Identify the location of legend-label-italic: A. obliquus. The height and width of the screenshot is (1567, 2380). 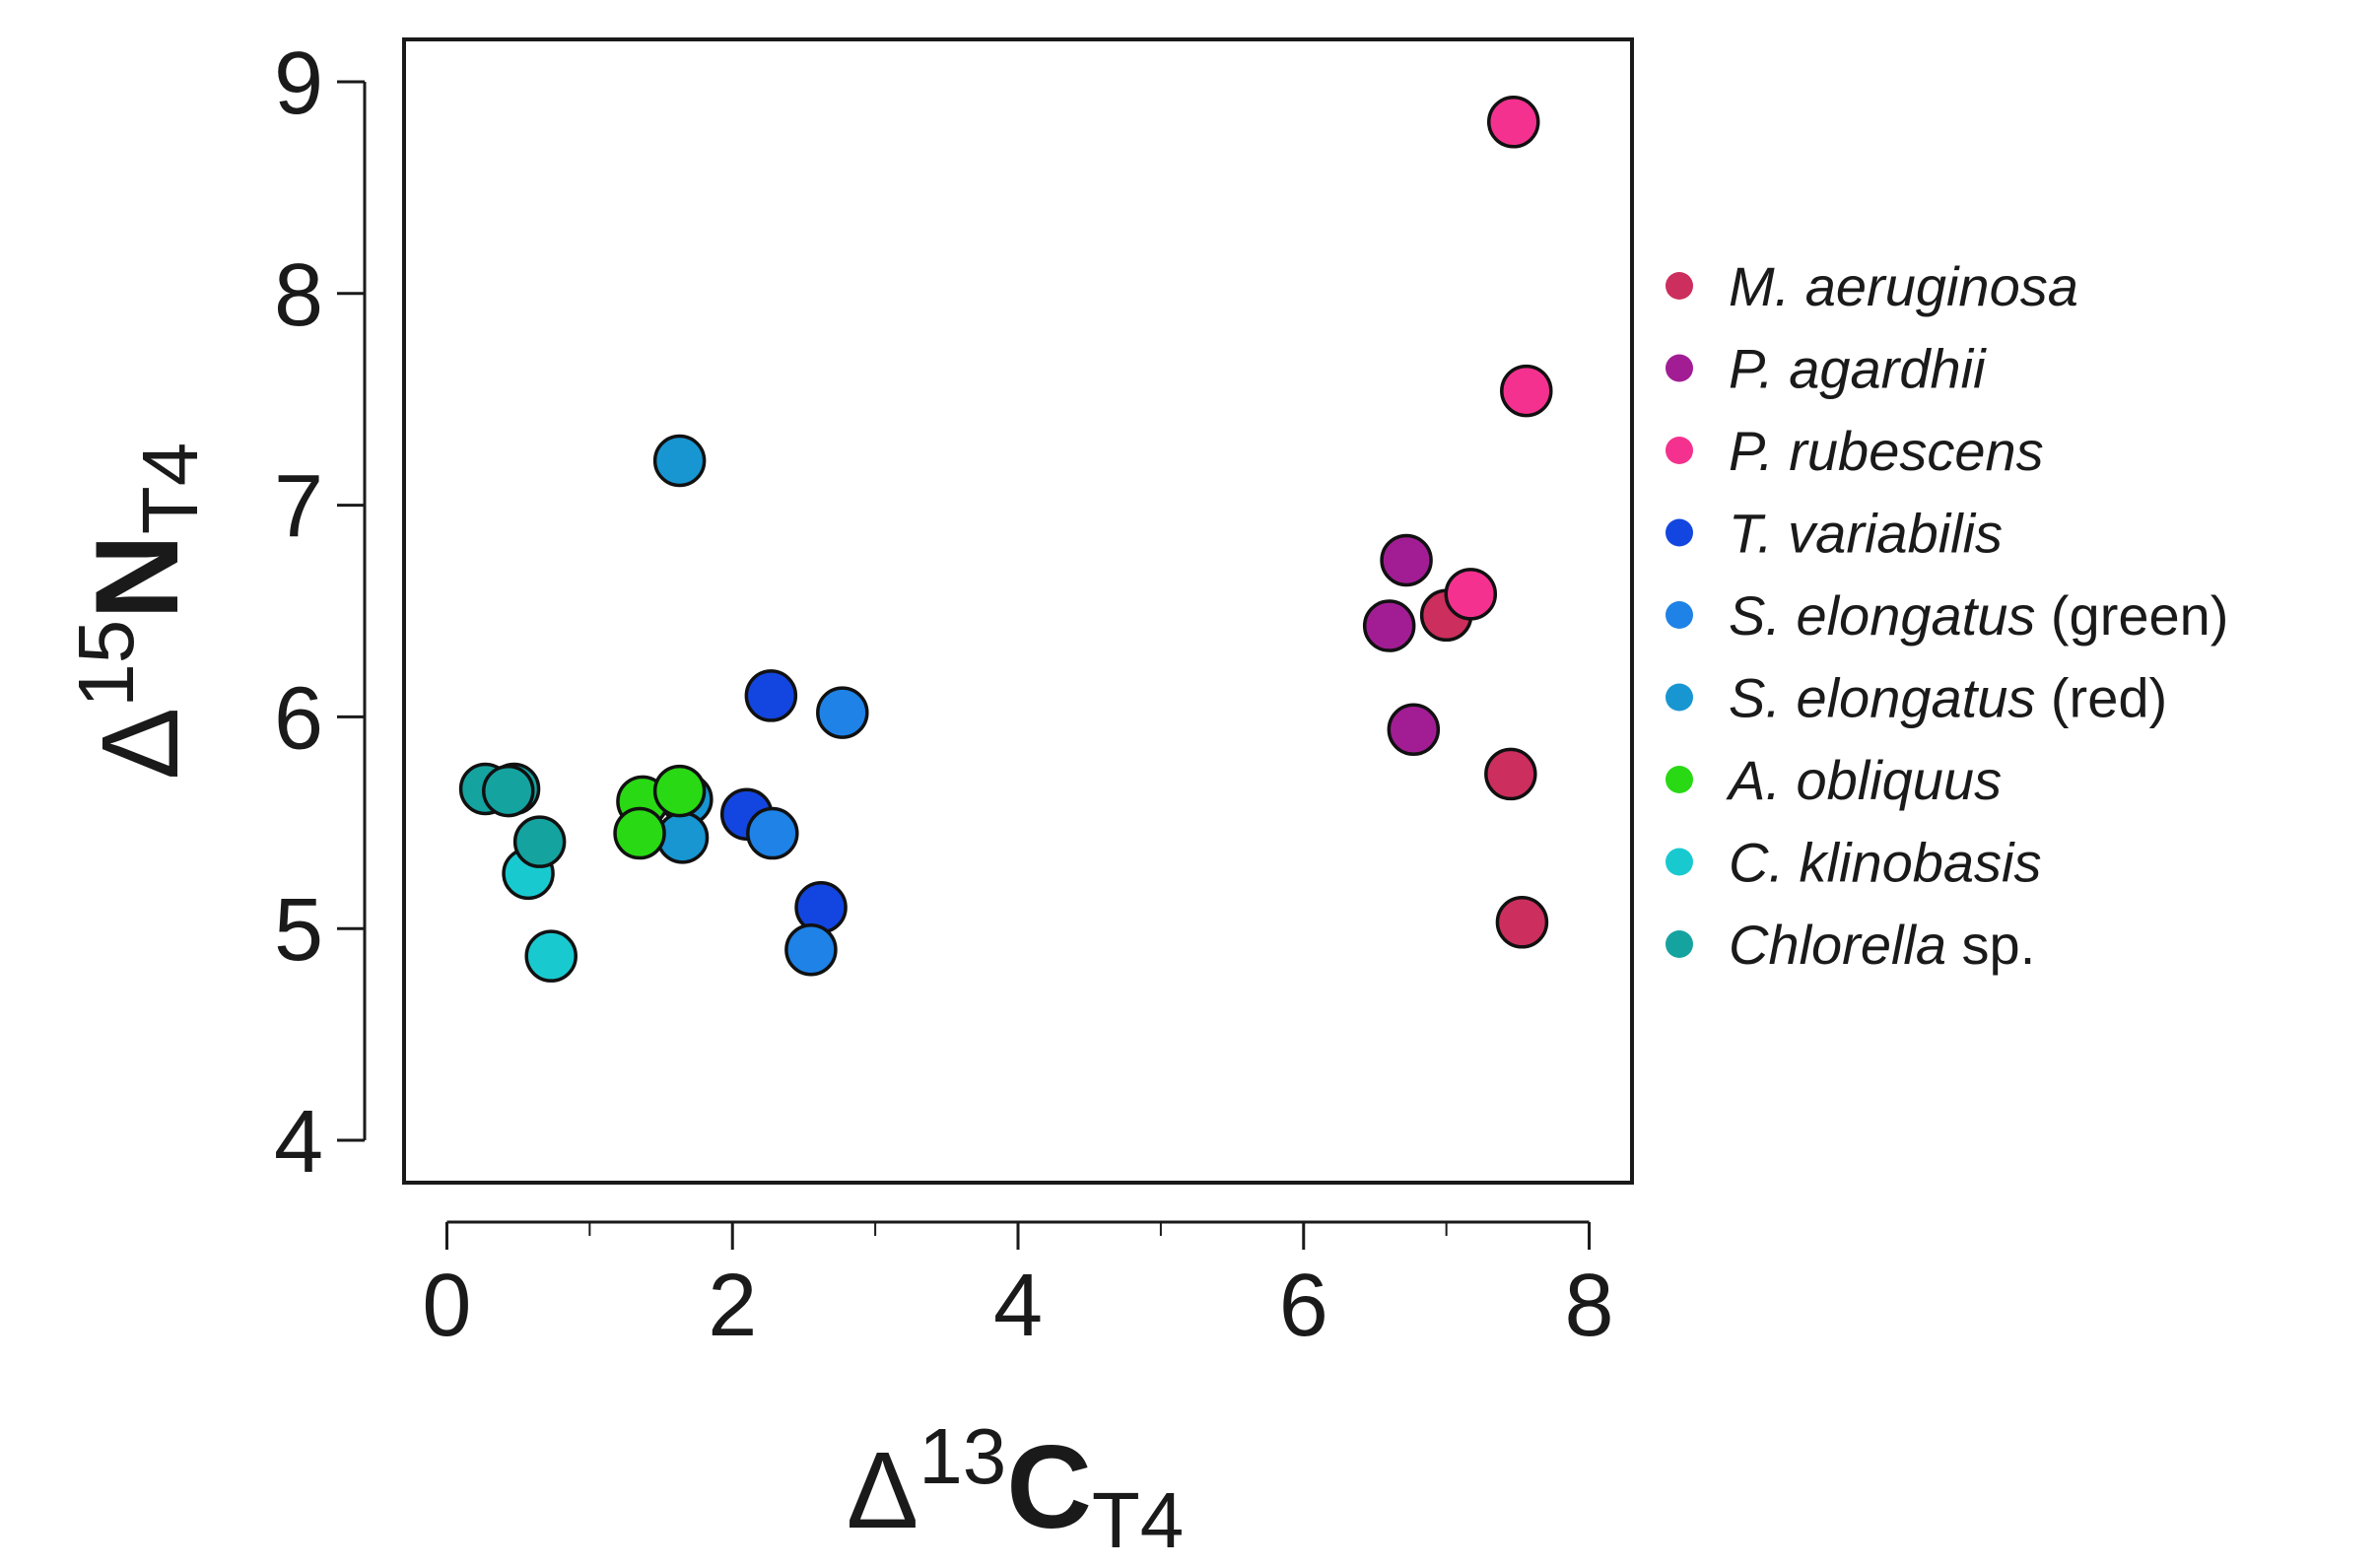
(1864, 780).